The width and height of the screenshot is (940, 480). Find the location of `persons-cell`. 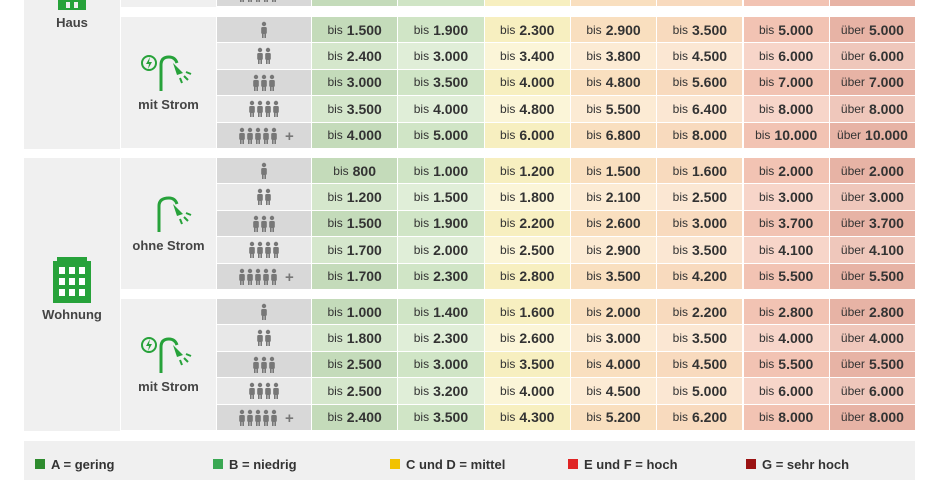

persons-cell is located at coordinates (264, 82).